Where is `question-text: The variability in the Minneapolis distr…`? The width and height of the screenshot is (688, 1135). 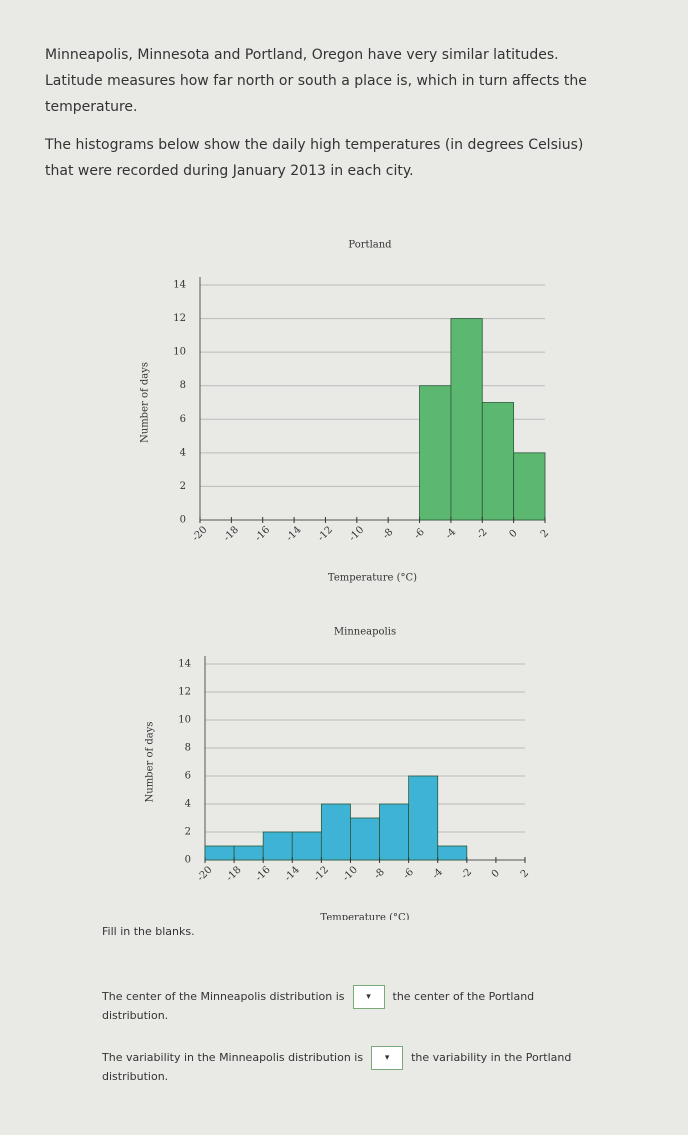 question-text: The variability in the Minneapolis distr… is located at coordinates (233, 1057).